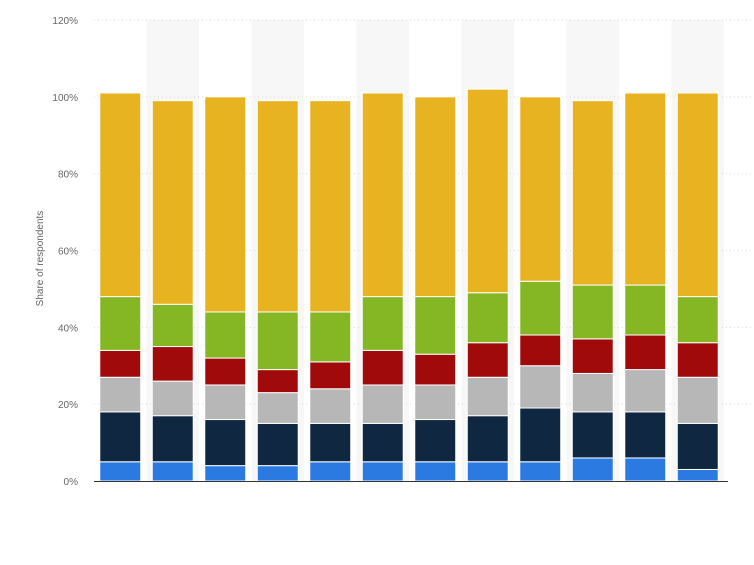 The height and width of the screenshot is (565, 754). Describe the element at coordinates (68, 252) in the screenshot. I see `y-tick-label: 60%` at that location.